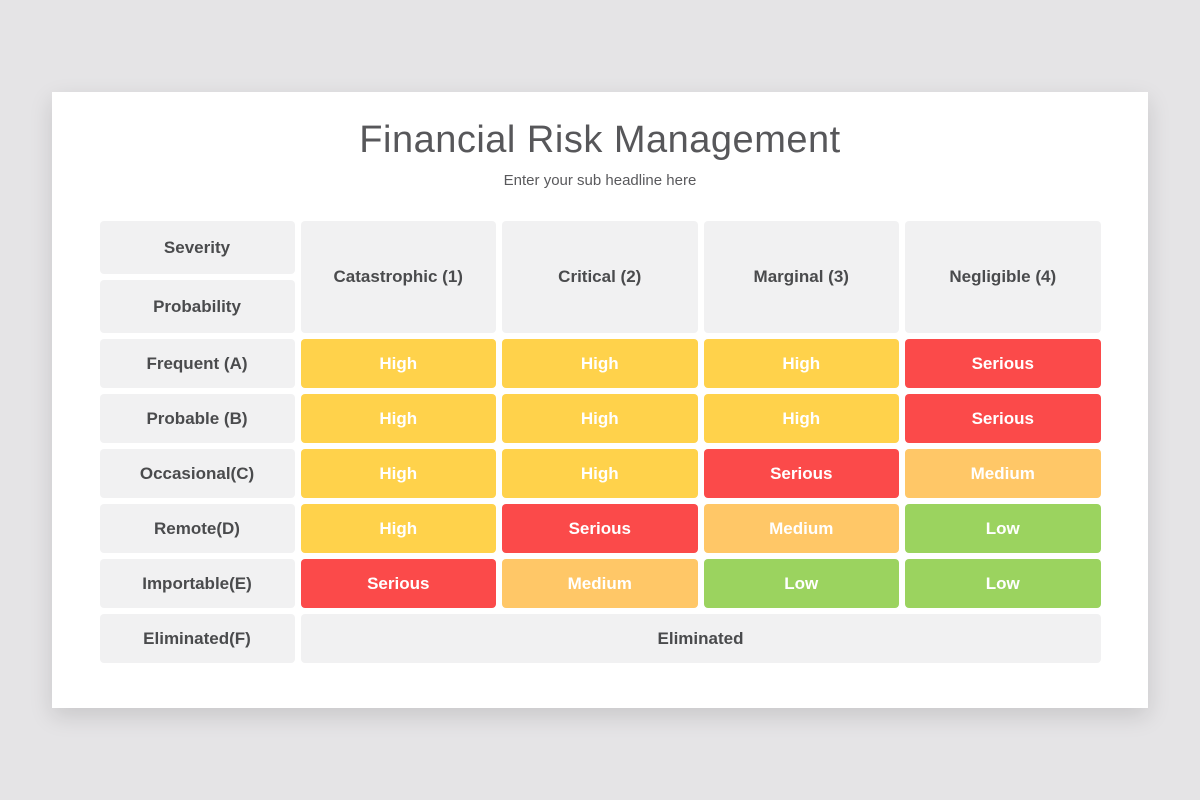 This screenshot has height=800, width=1200. What do you see at coordinates (398, 277) in the screenshot?
I see `column-header-catastrophic: Catastrophic (1)` at bounding box center [398, 277].